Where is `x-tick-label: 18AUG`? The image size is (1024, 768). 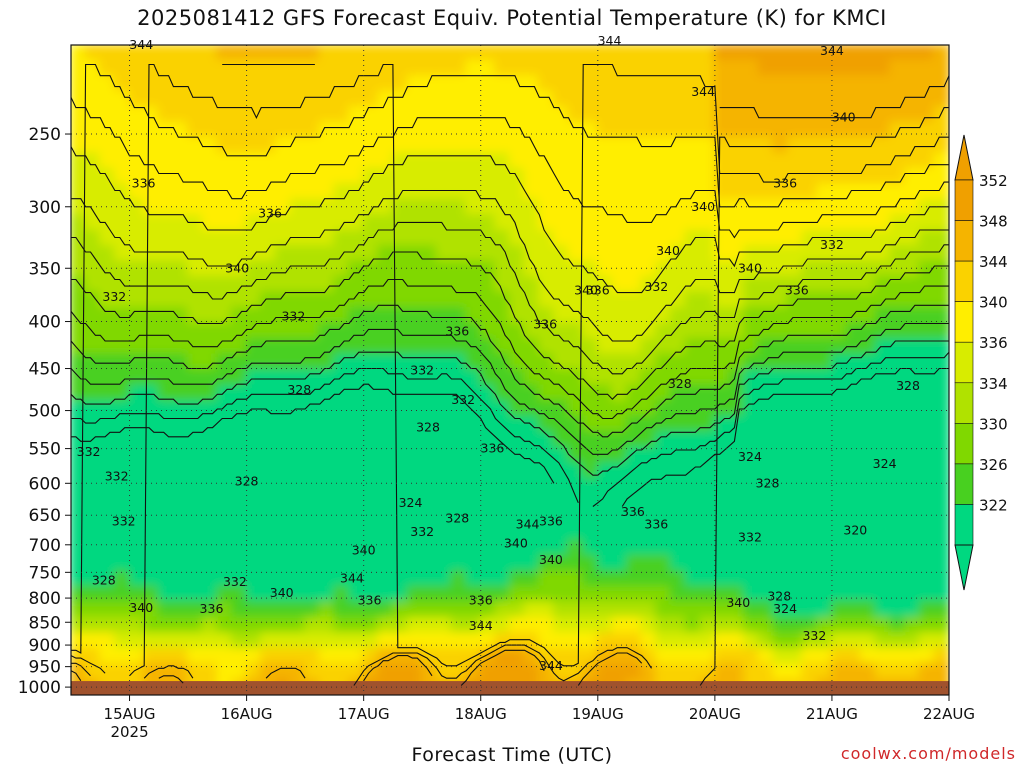
x-tick-label: 18AUG is located at coordinates (481, 714).